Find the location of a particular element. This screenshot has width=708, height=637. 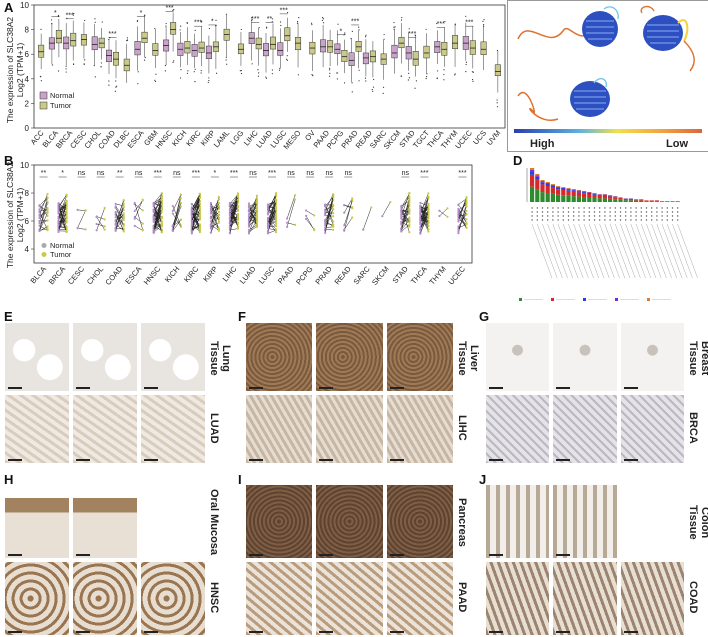

panel-label-j: J is located at coordinates (483, 479).